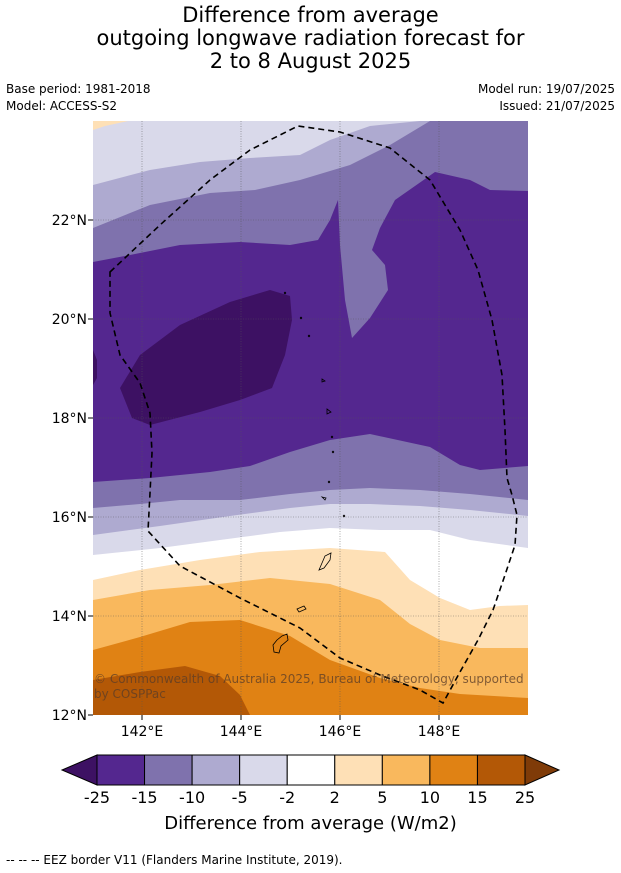 The width and height of the screenshot is (621, 873). What do you see at coordinates (62, 106) in the screenshot?
I see `model-name: Model: ACCESS-S2` at bounding box center [62, 106].